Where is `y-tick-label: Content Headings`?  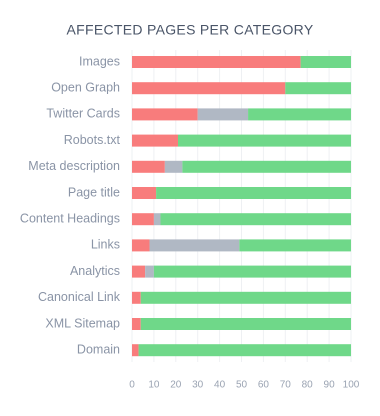
y-tick-label: Content Headings is located at coordinates (70, 218).